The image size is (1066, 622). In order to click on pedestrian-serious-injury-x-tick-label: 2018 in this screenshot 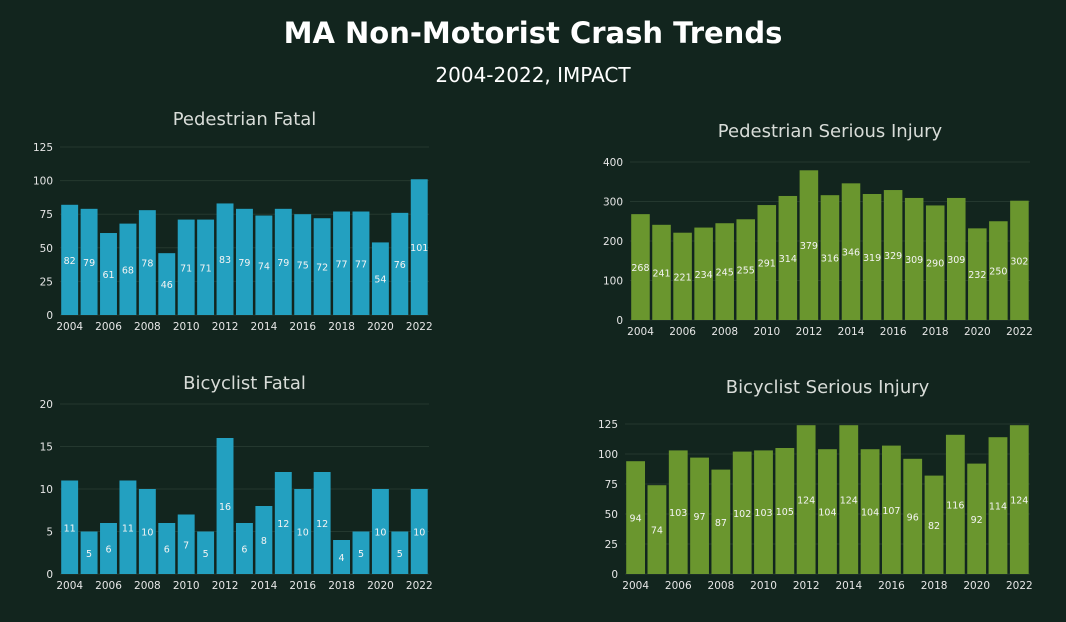, I will do `click(935, 332)`.